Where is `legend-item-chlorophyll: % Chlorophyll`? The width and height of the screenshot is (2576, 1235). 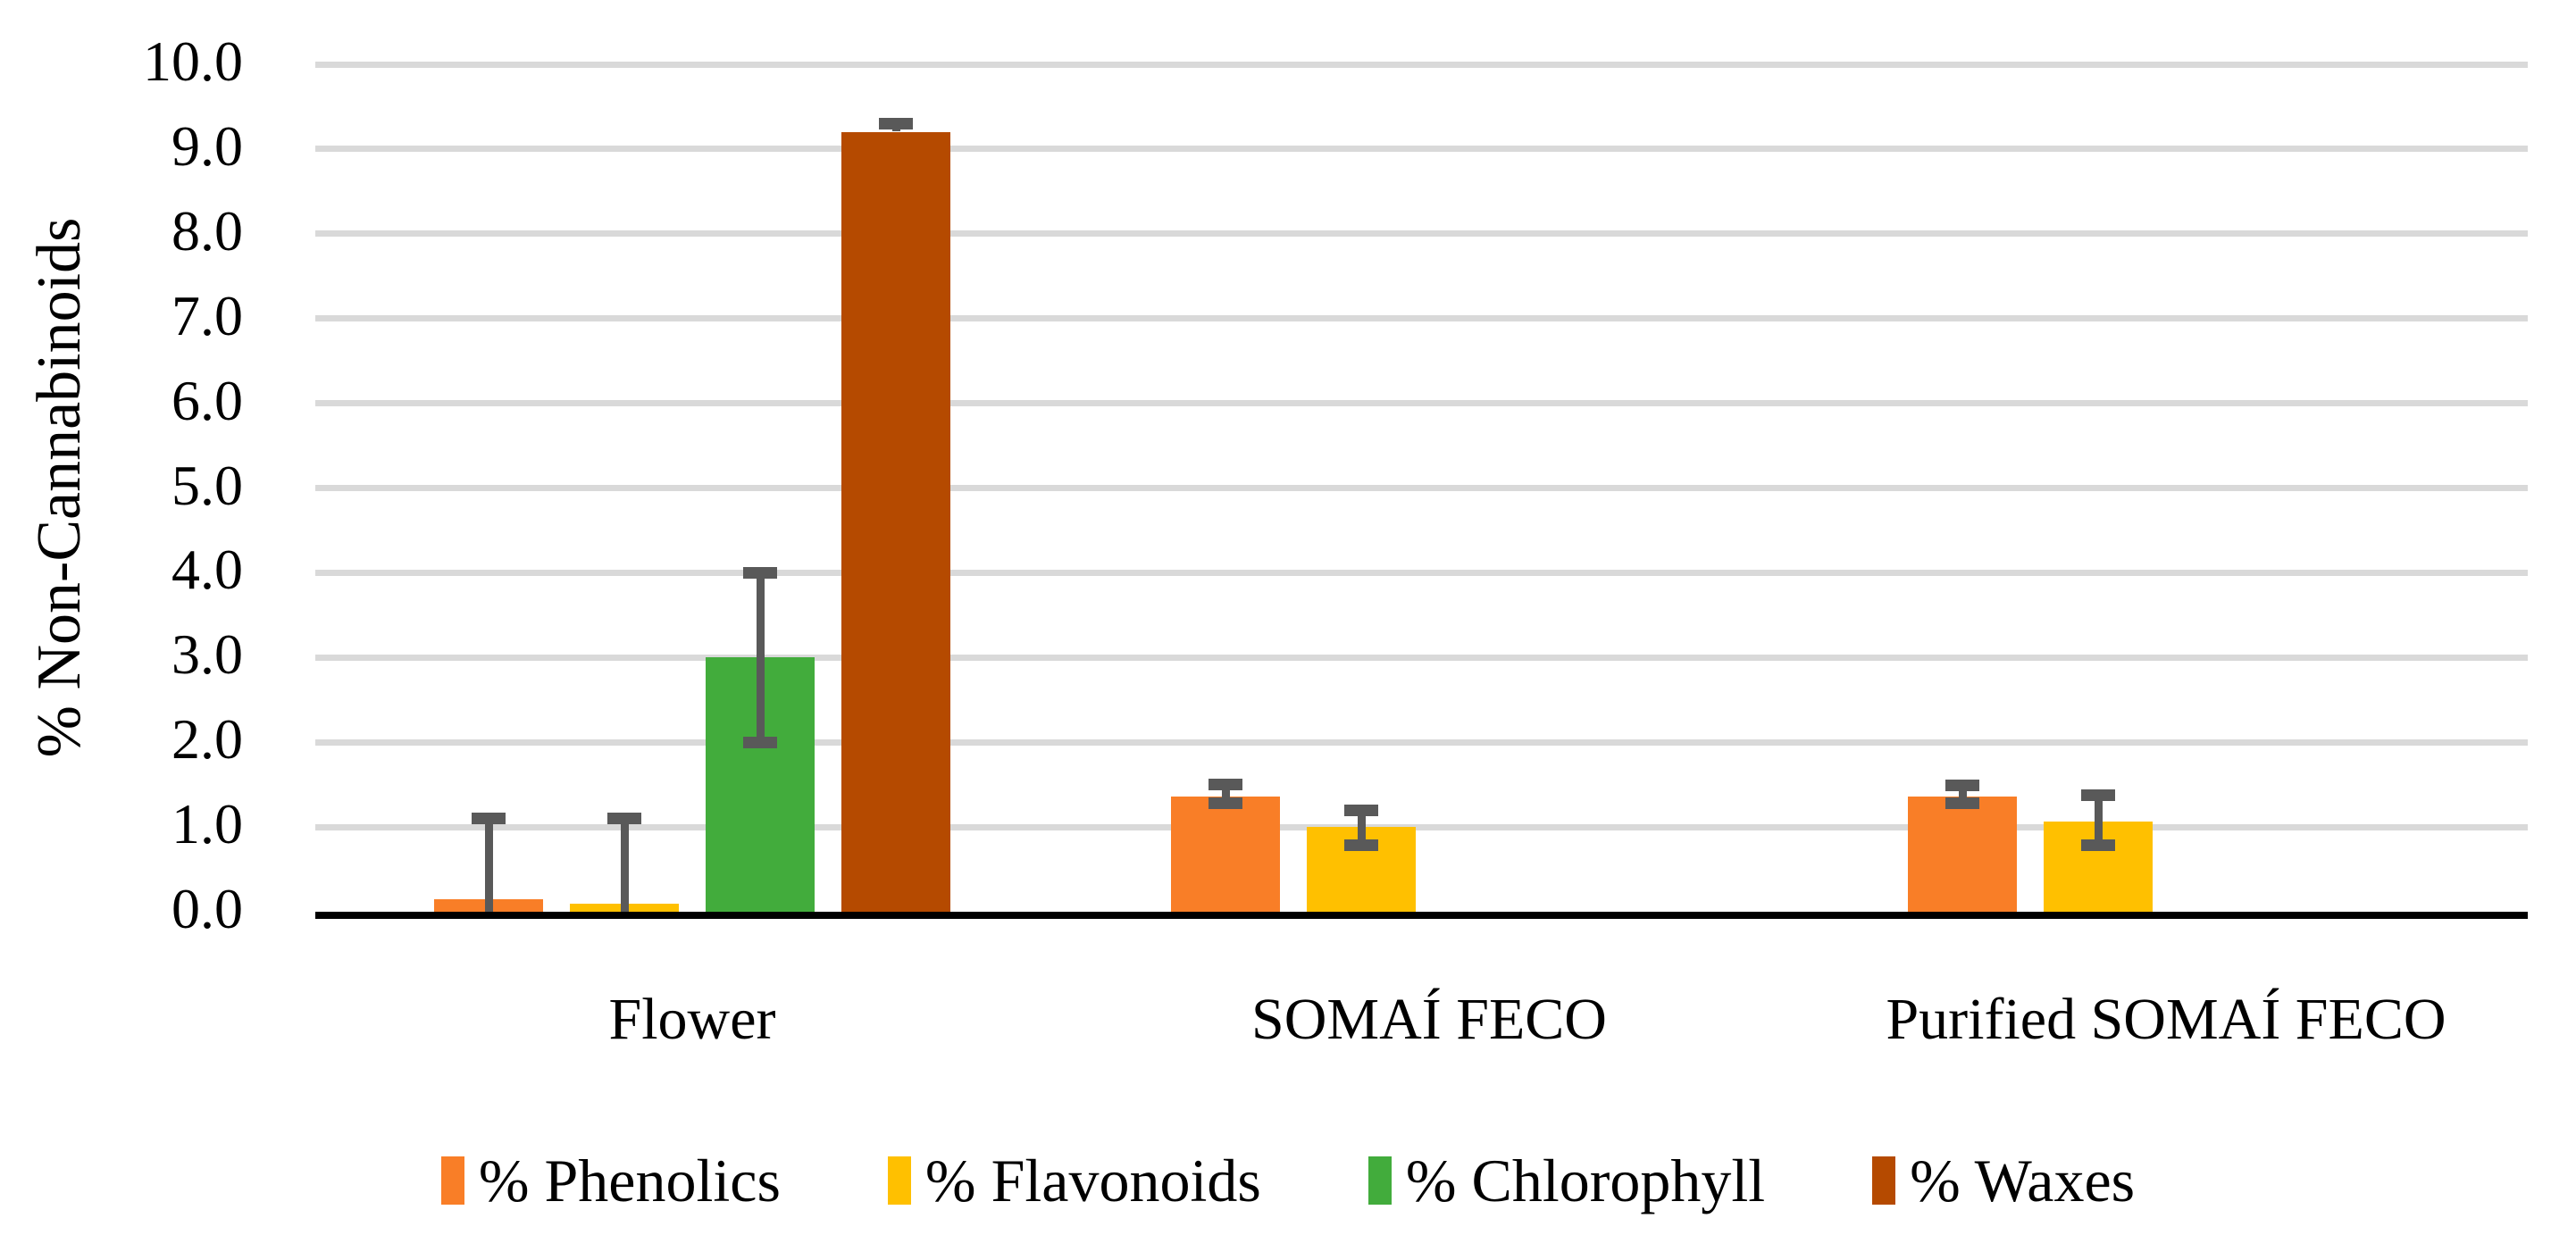 legend-item-chlorophyll: % Chlorophyll is located at coordinates (1567, 1181).